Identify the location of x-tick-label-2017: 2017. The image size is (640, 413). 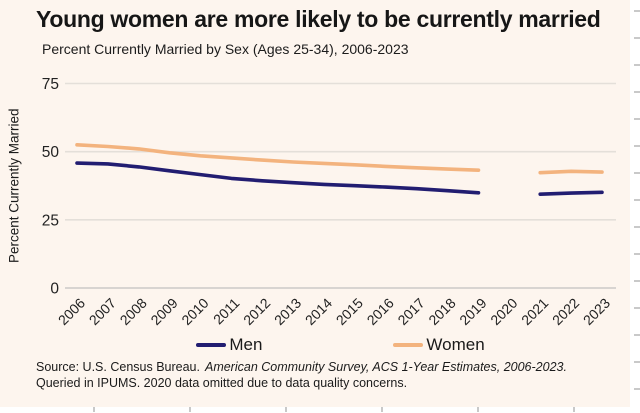
(410, 311).